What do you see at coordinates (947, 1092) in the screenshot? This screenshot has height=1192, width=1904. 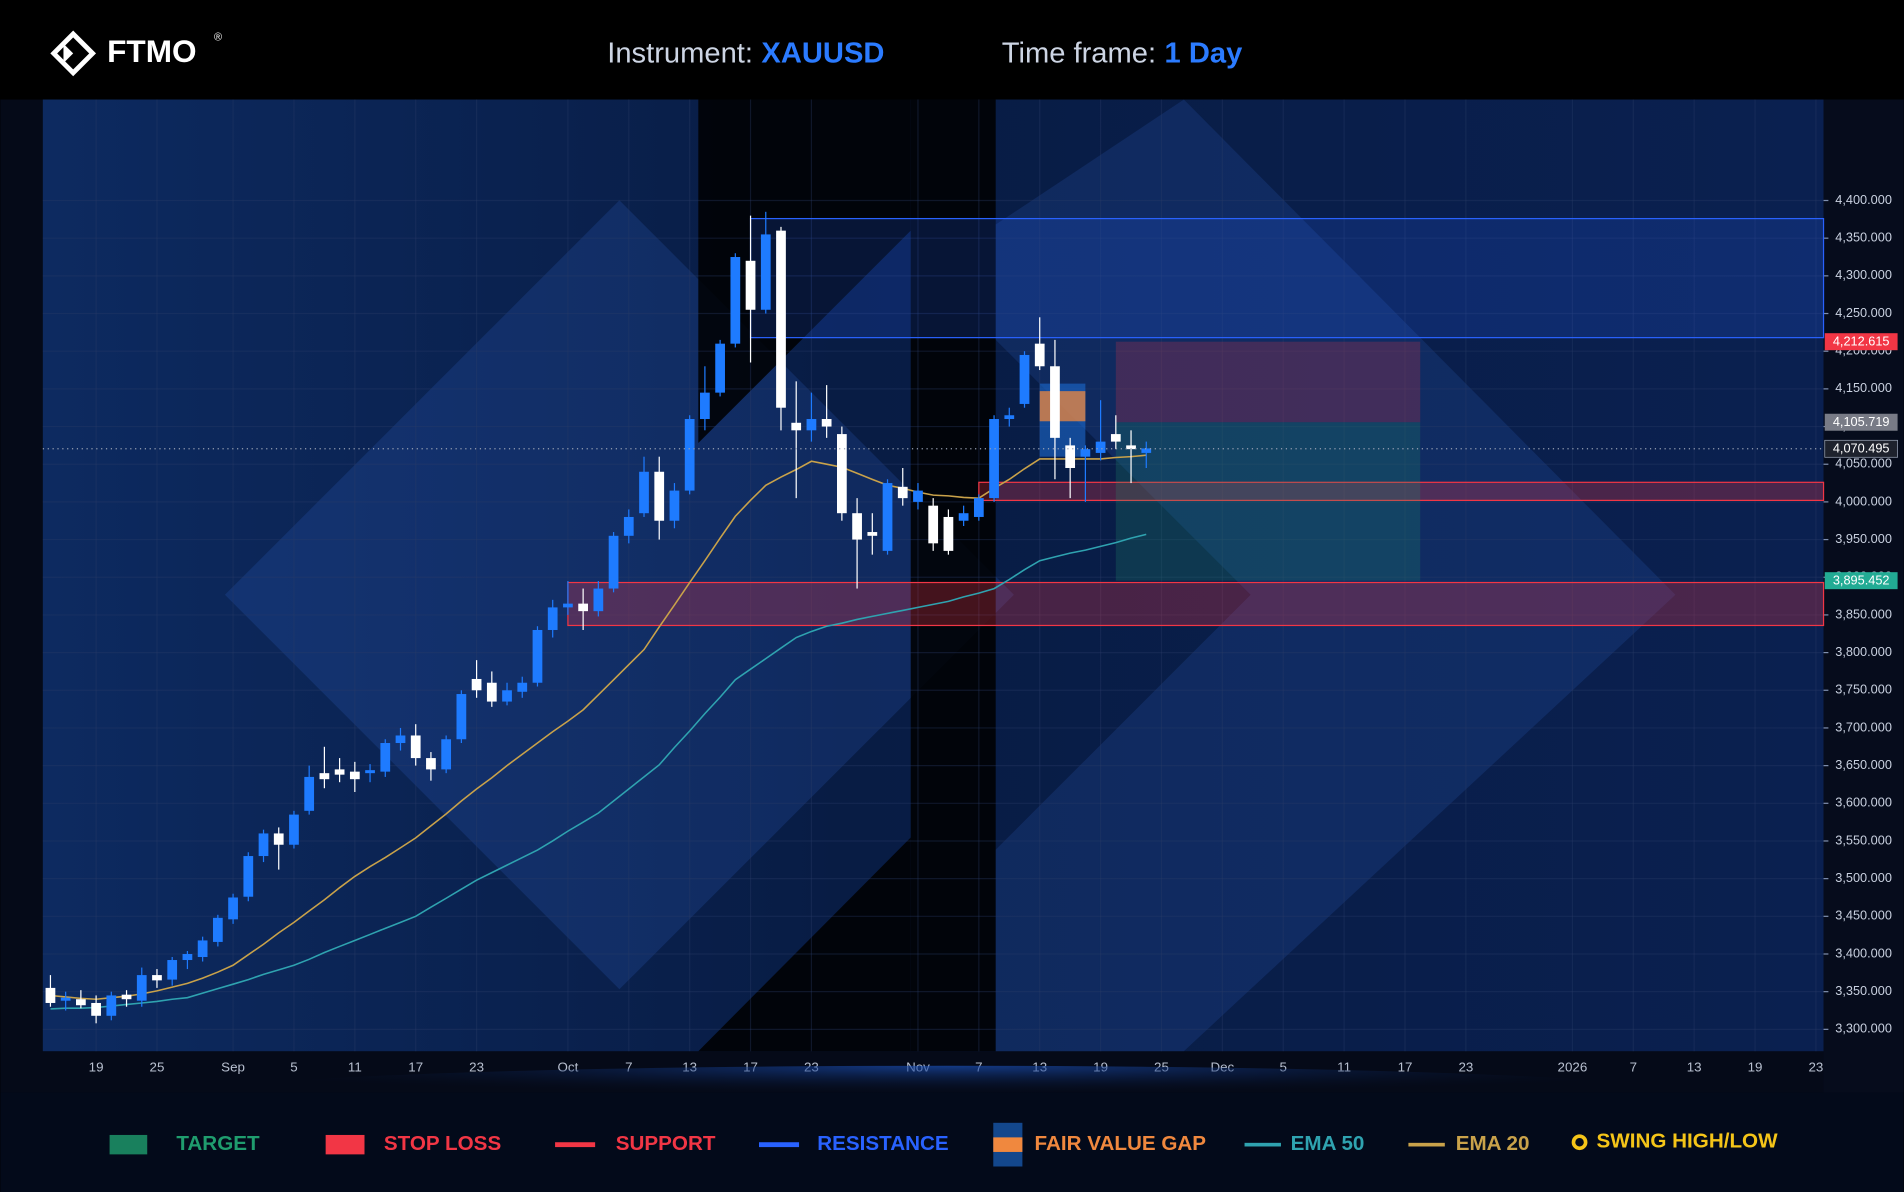 I see `legend-glow` at bounding box center [947, 1092].